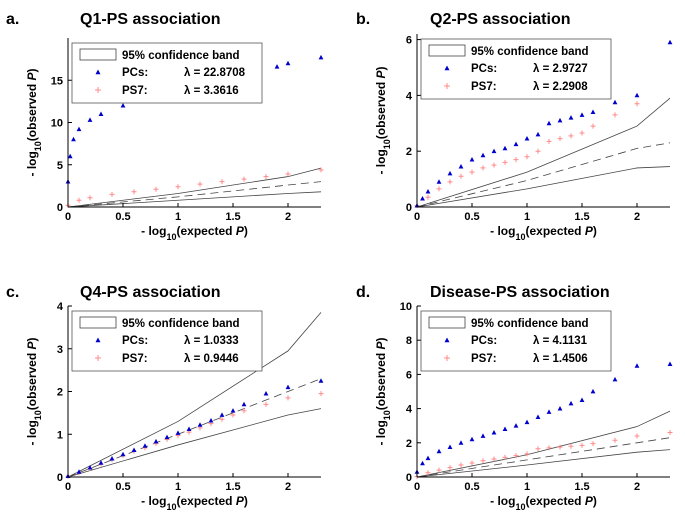 The image size is (685, 524). Describe the element at coordinates (181, 324) in the screenshot. I see `legend-band-label: 95% confidence band` at that location.